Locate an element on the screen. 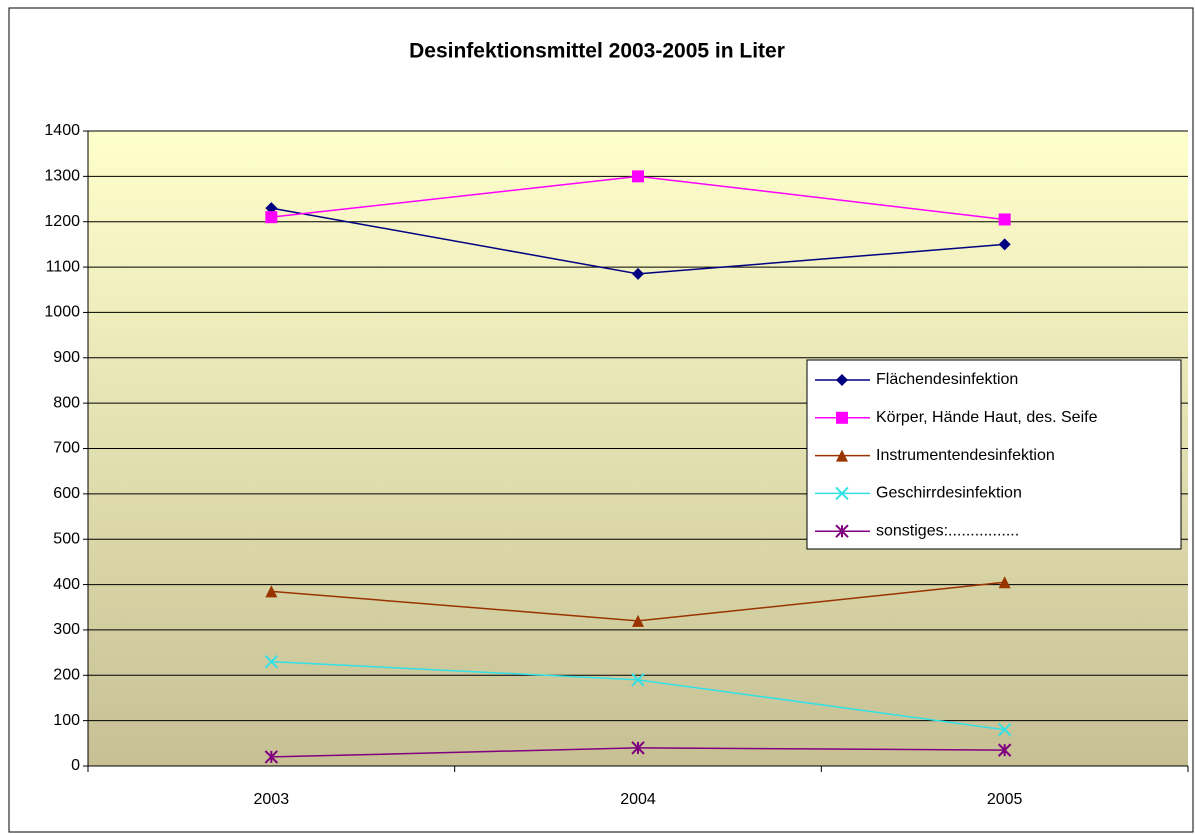 The width and height of the screenshot is (1195, 834). legend-label: Flächendesinfektion is located at coordinates (947, 379).